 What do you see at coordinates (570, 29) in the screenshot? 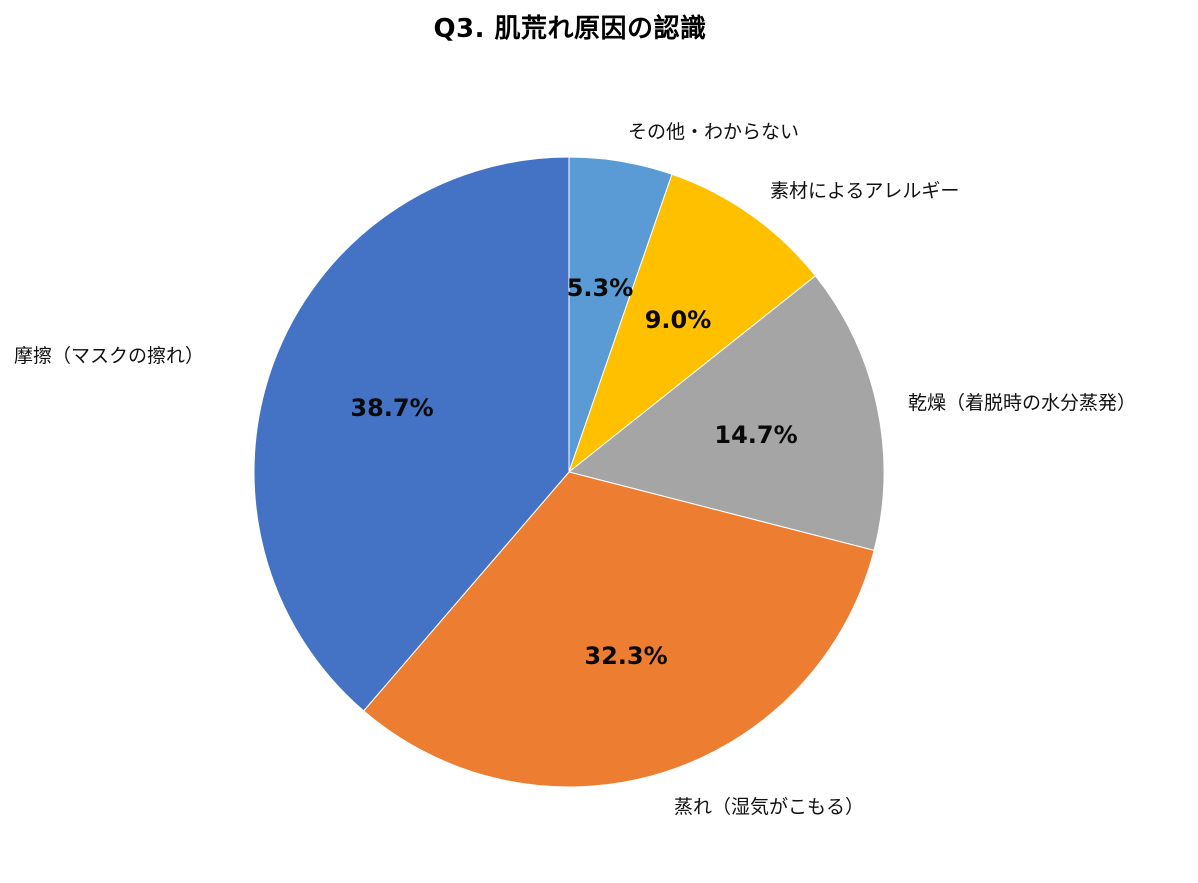
I see `chart-title: Q3. 肌荒れ原因の認識` at bounding box center [570, 29].